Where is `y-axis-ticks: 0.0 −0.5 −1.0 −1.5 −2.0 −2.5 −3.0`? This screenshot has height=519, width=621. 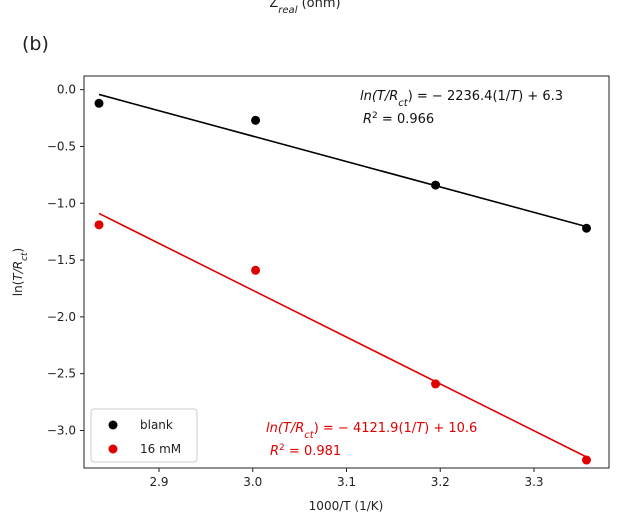 y-axis-ticks: 0.0 −0.5 −1.0 −1.5 −2.0 −2.5 −3.0 is located at coordinates (65, 260).